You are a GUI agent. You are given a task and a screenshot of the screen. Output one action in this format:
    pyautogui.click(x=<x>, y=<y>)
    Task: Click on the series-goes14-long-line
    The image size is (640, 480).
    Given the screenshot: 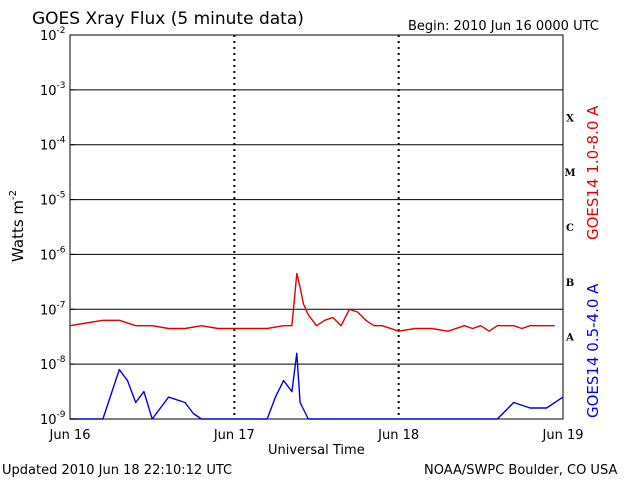 What is the action you would take?
    pyautogui.click(x=312, y=302)
    